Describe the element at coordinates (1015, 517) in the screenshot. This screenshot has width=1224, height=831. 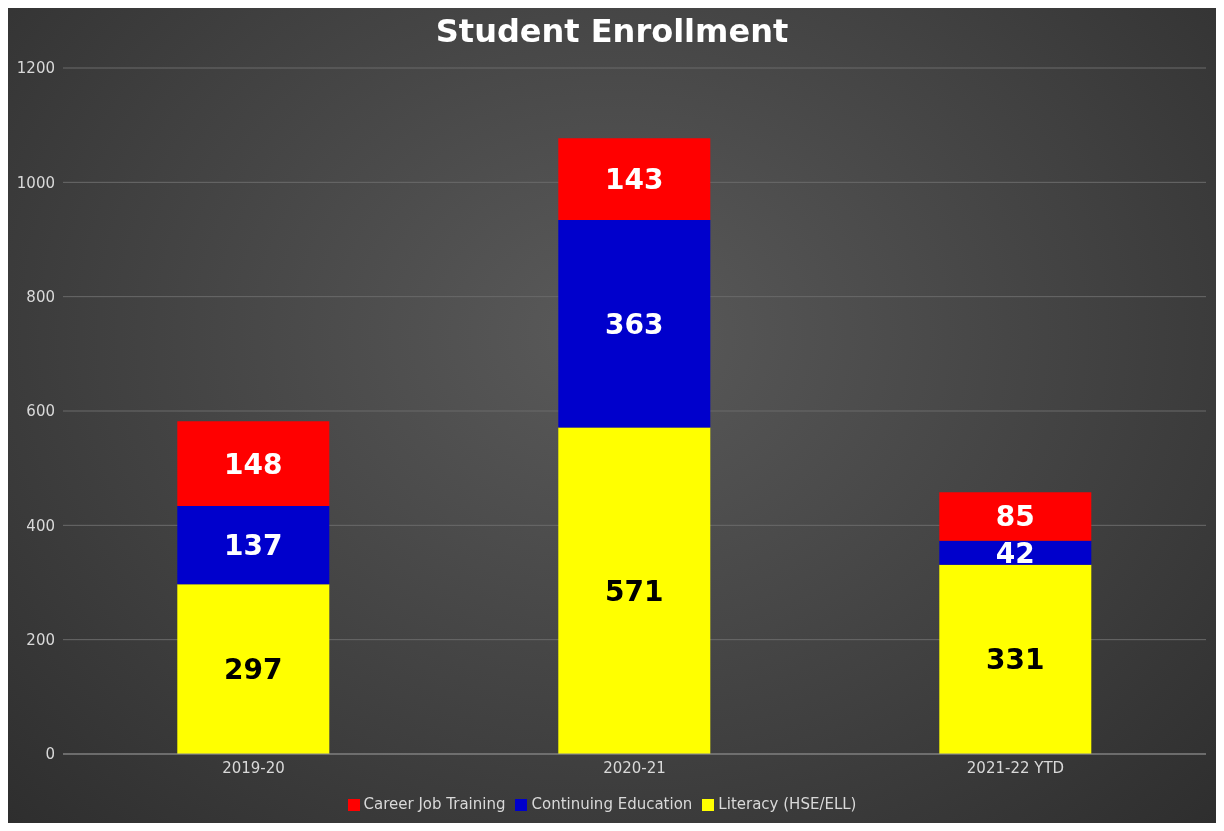
I see `data-label: 85` at that location.